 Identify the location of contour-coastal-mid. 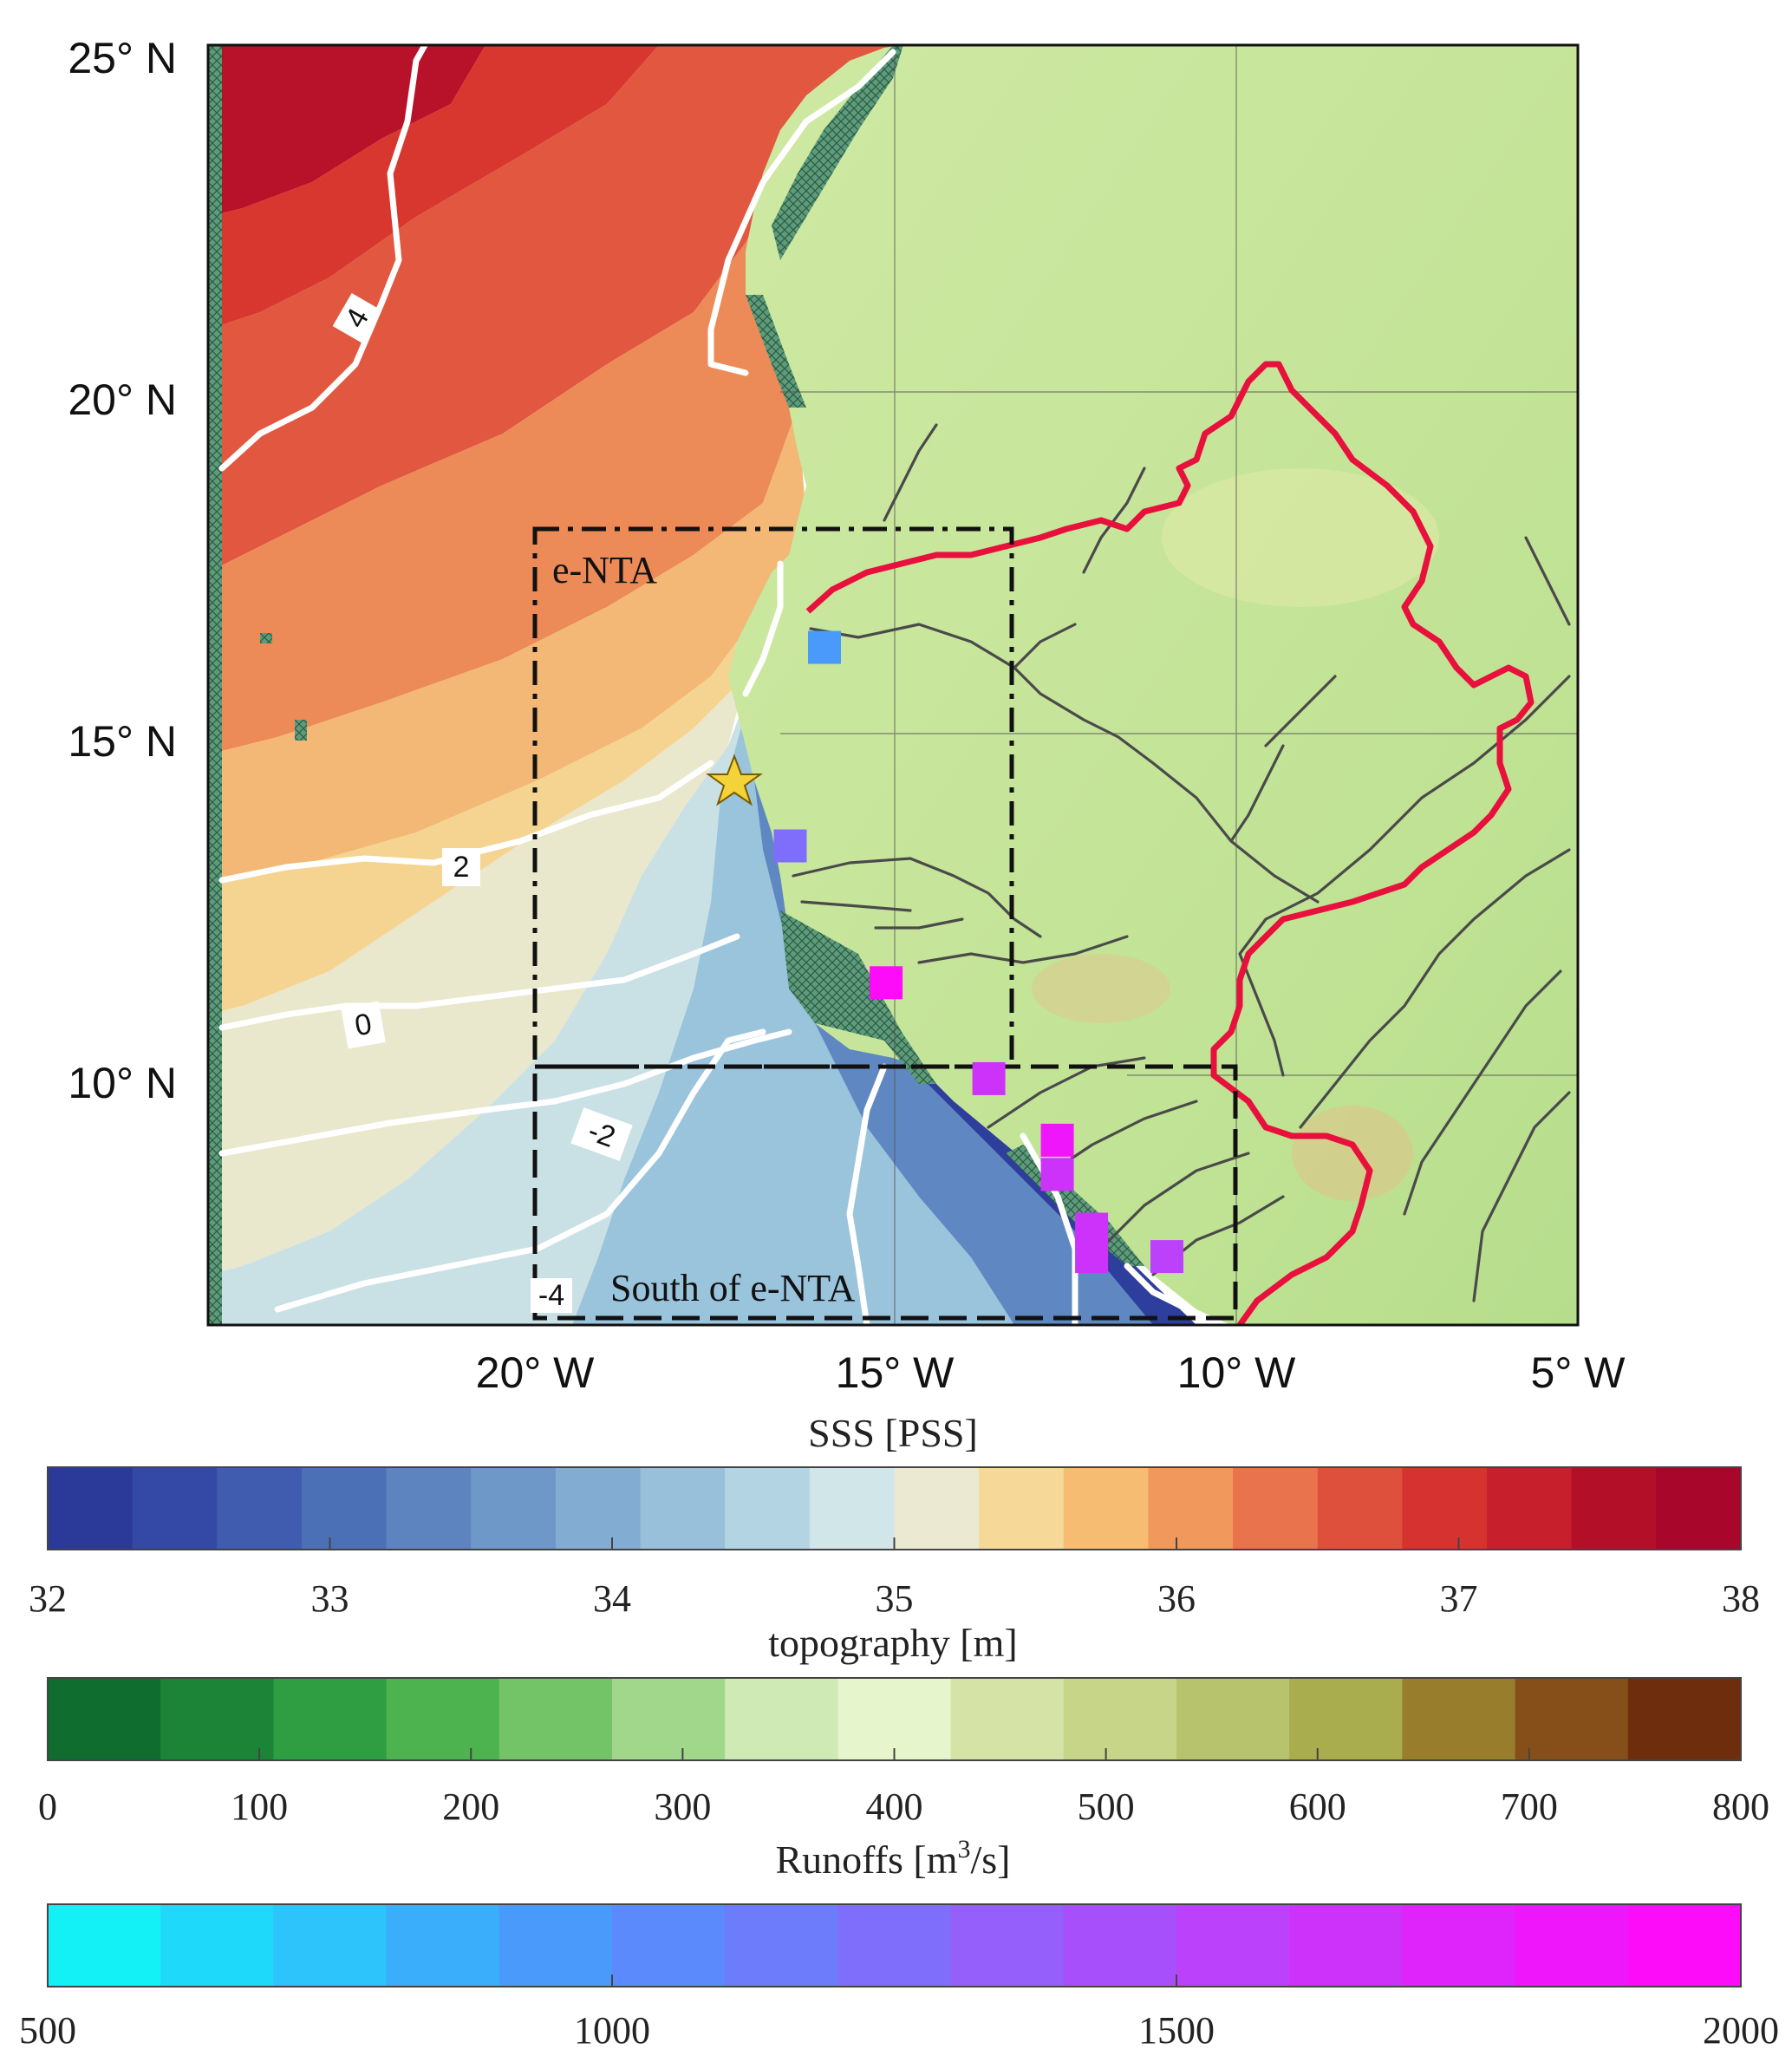
(763, 628).